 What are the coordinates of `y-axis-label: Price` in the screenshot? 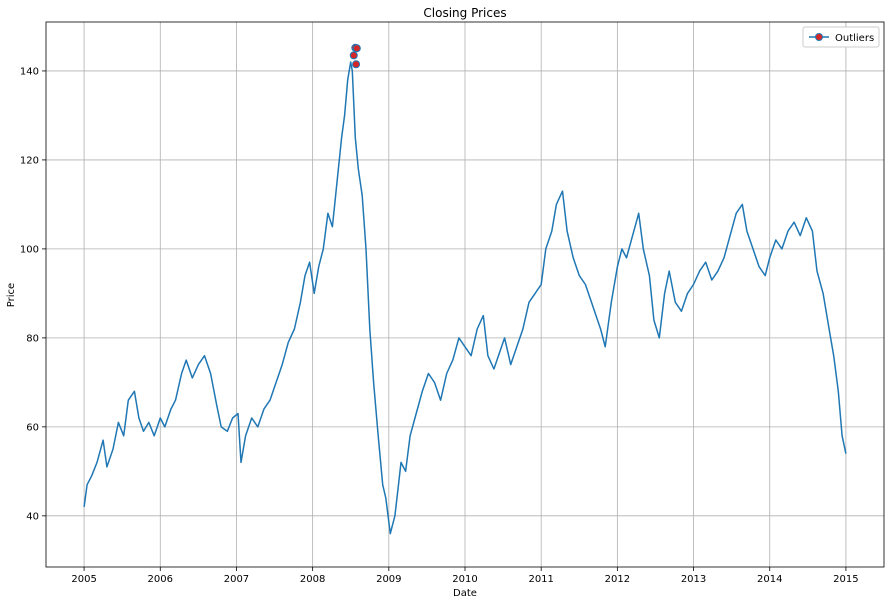 It's located at (11, 295).